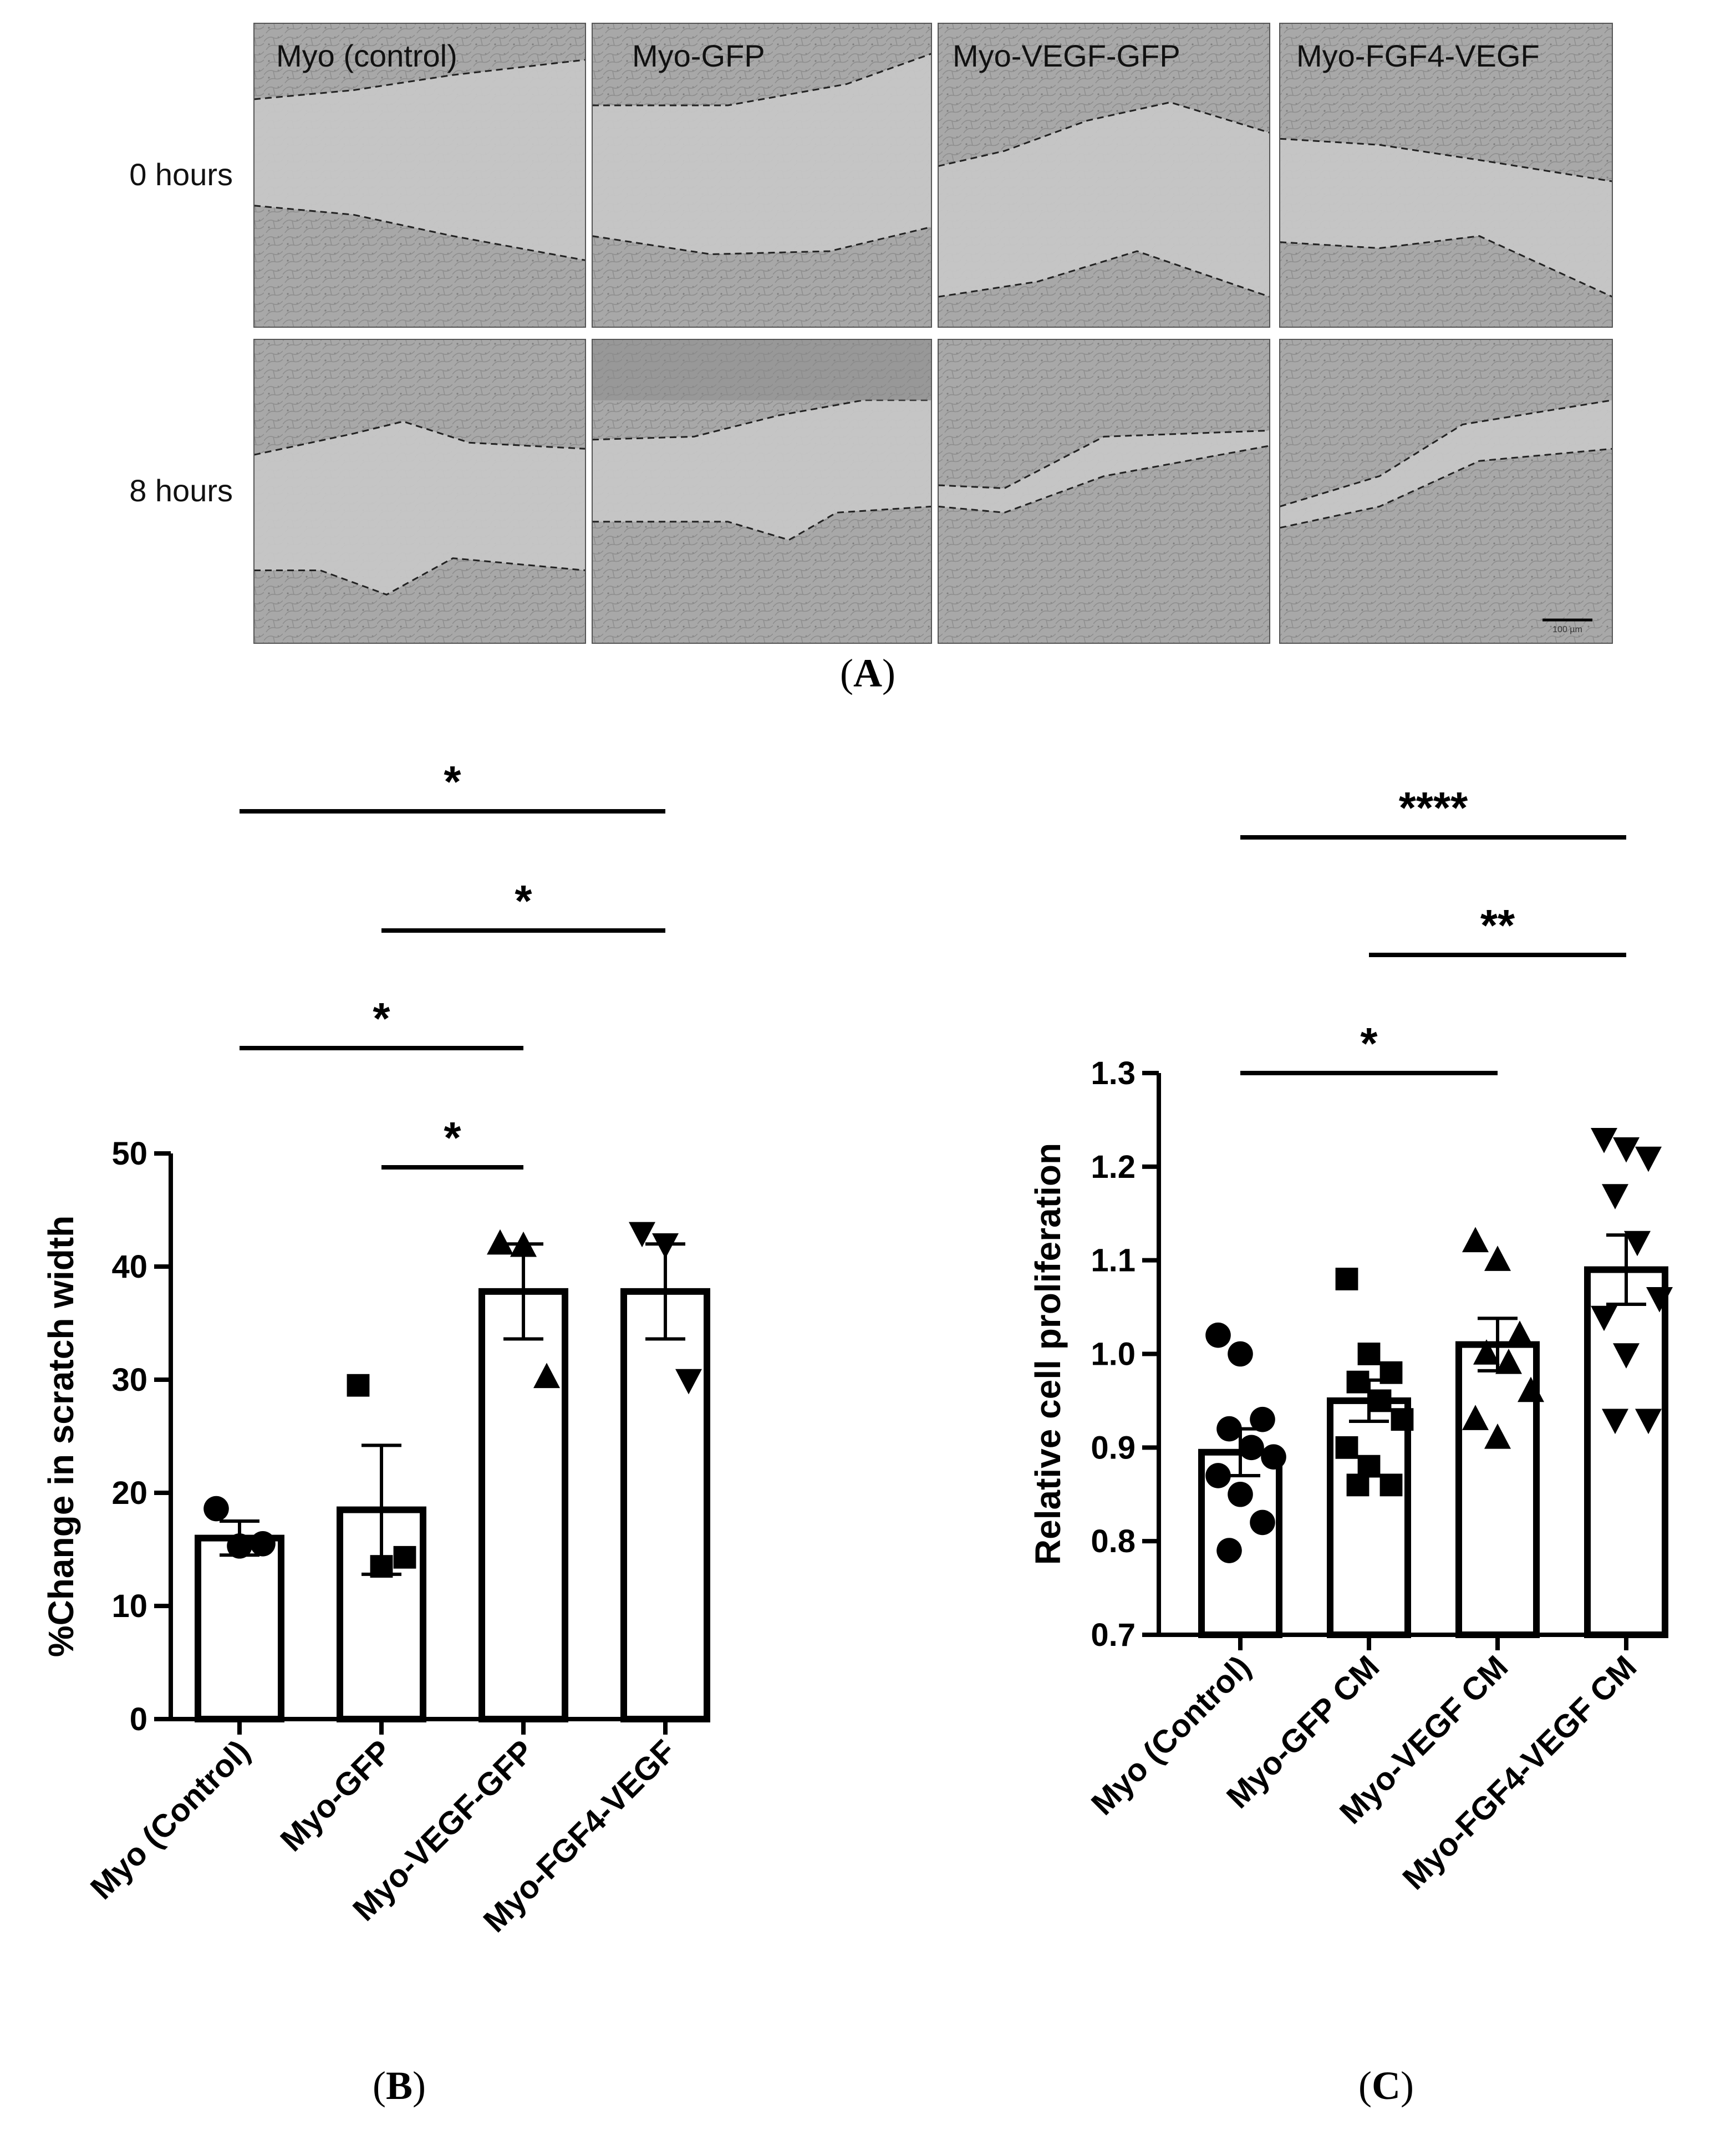 The width and height of the screenshot is (1736, 2130). I want to click on y-tick-label: 0.8, so click(1114, 1541).